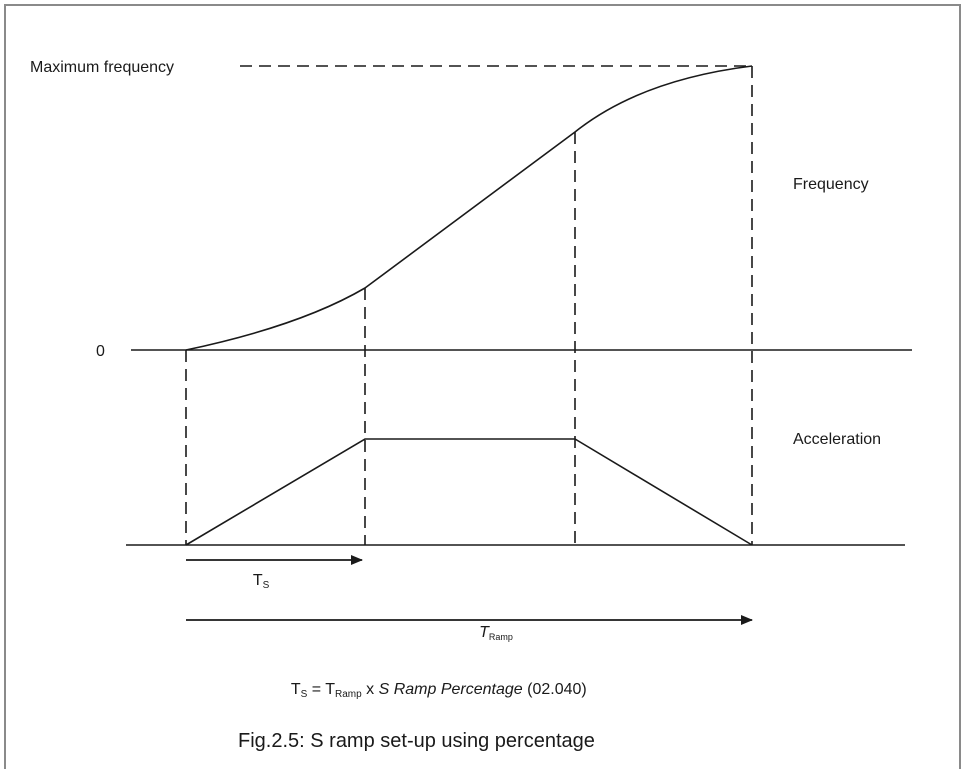  I want to click on tramp-arrow-label-main: T, so click(484, 632).